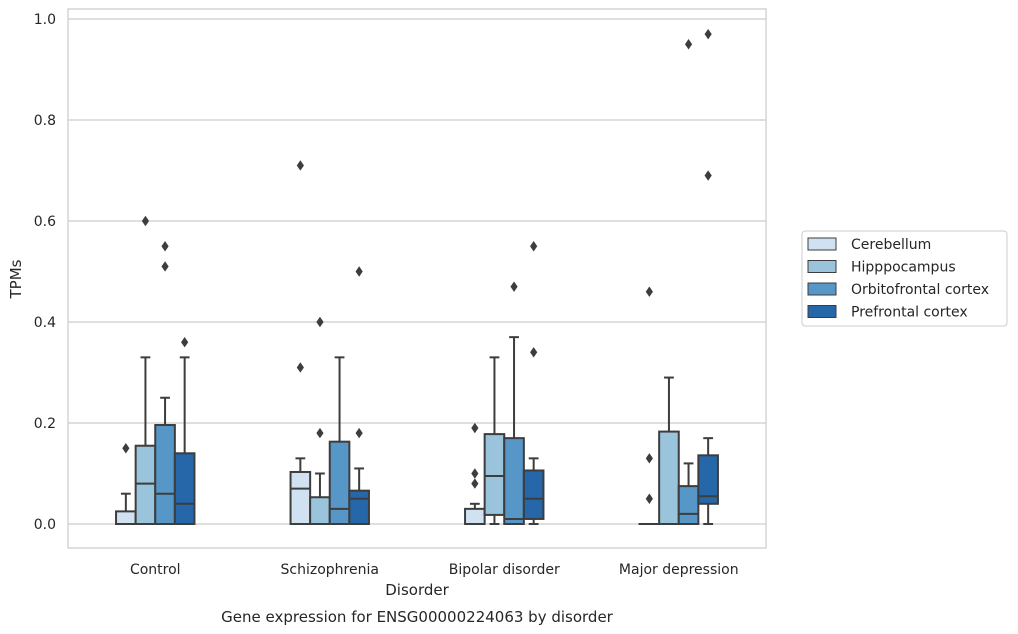 This screenshot has width=1018, height=634. Describe the element at coordinates (504, 570) in the screenshot. I see `x-tick-label: Bipolar disorder` at that location.